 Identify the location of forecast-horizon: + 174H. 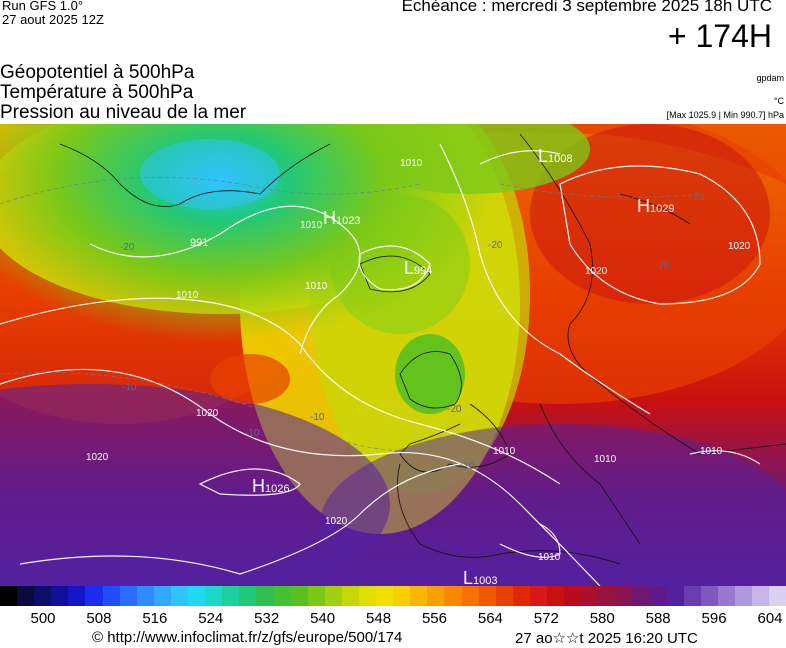
(719, 36).